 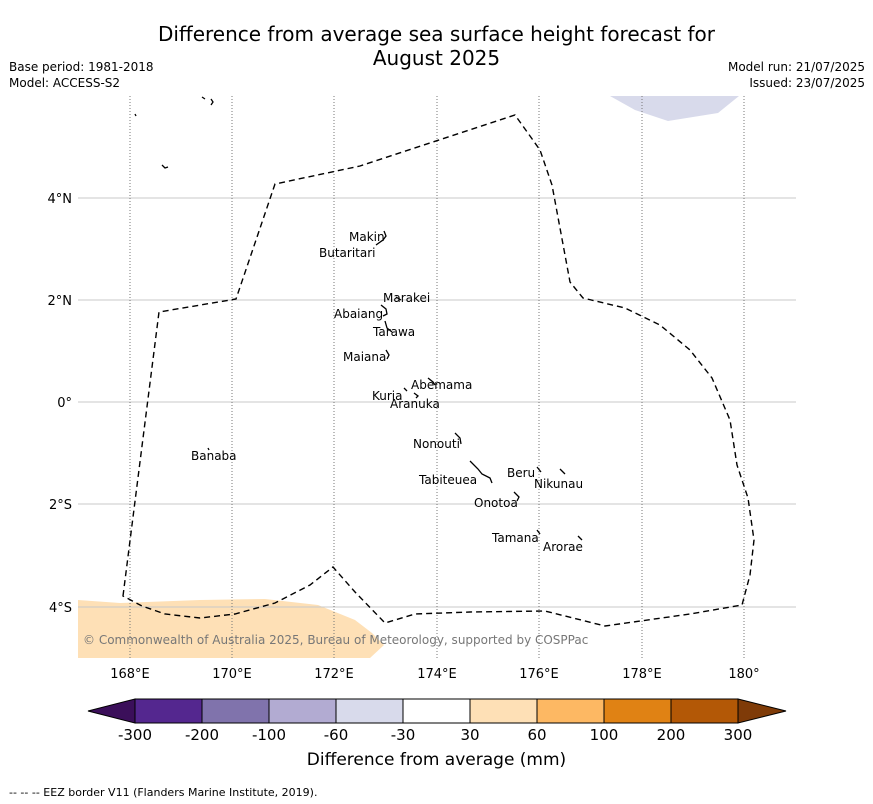 What do you see at coordinates (64, 403) in the screenshot?
I see `lat-tick-label: 0°` at bounding box center [64, 403].